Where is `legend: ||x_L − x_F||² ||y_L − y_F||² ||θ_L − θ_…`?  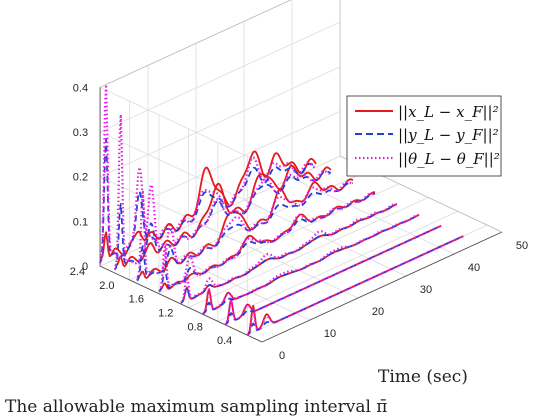 legend: ||x_L − x_F||² ||y_L − y_F||² ||θ_L − θ_… is located at coordinates (424, 136).